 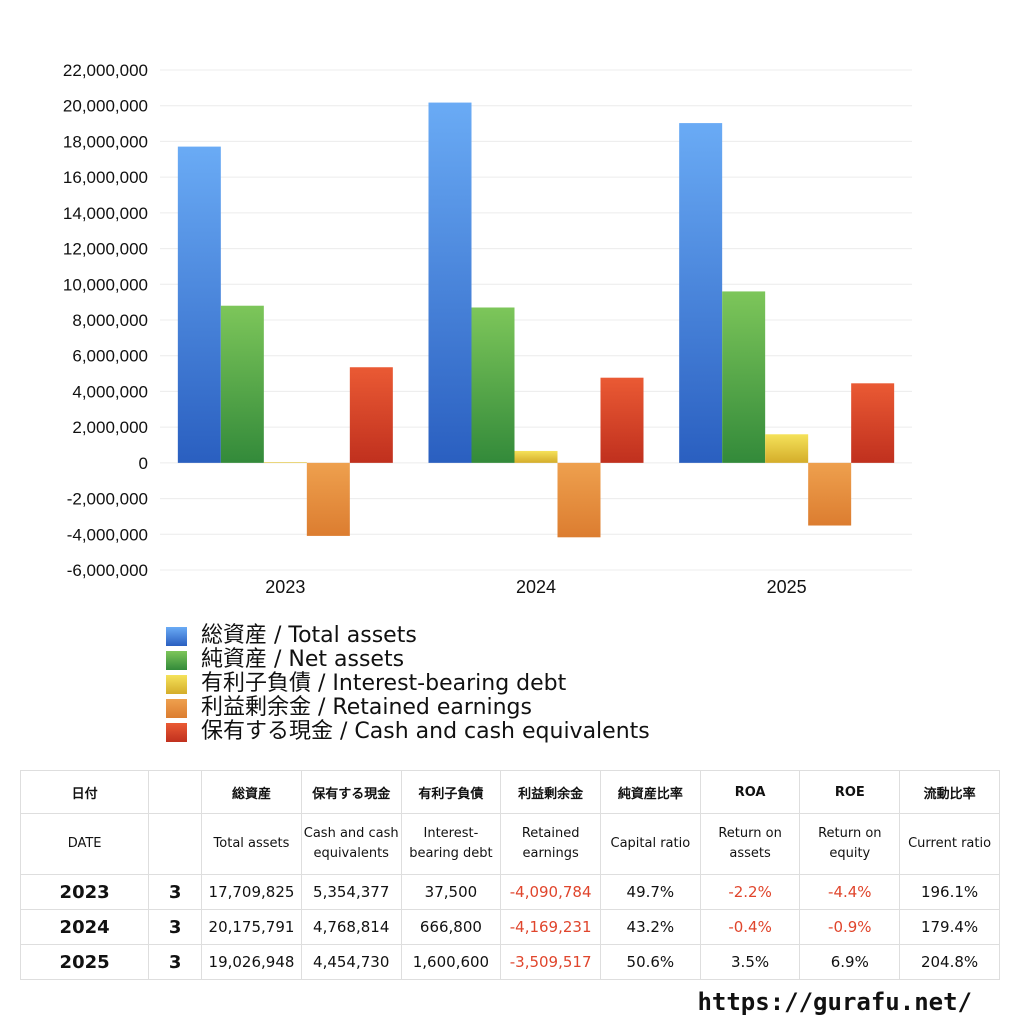 What do you see at coordinates (650, 892) in the screenshot?
I see `cell-capital-ratio: 49.7%` at bounding box center [650, 892].